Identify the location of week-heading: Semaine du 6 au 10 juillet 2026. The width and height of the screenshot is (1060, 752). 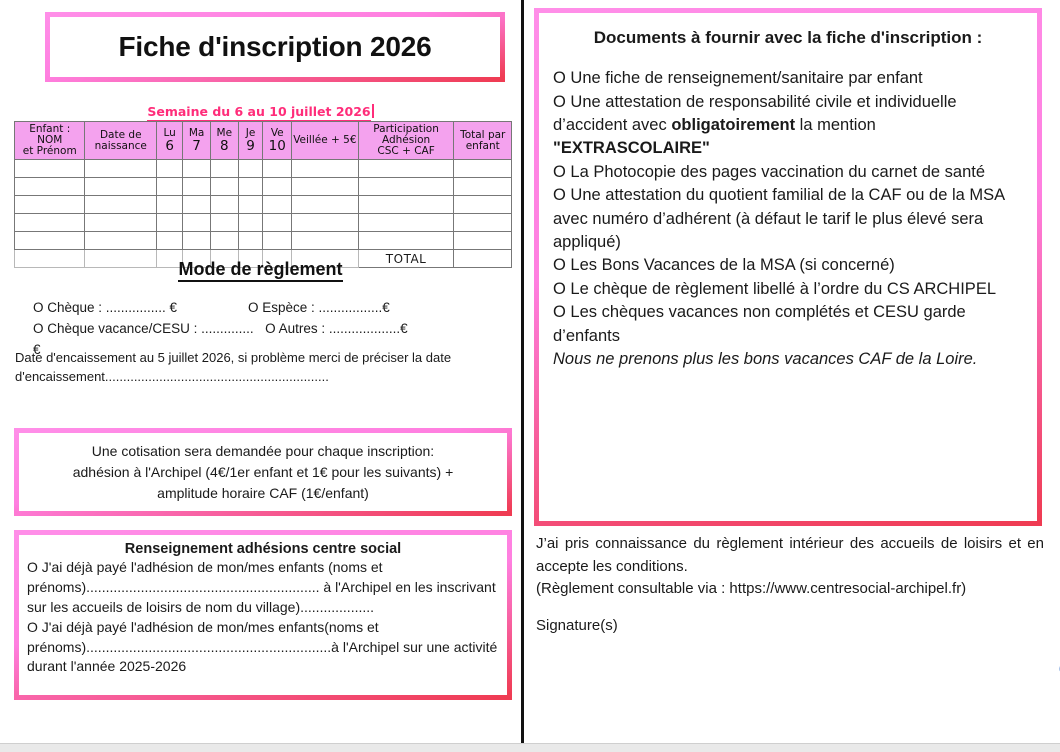
(260, 112).